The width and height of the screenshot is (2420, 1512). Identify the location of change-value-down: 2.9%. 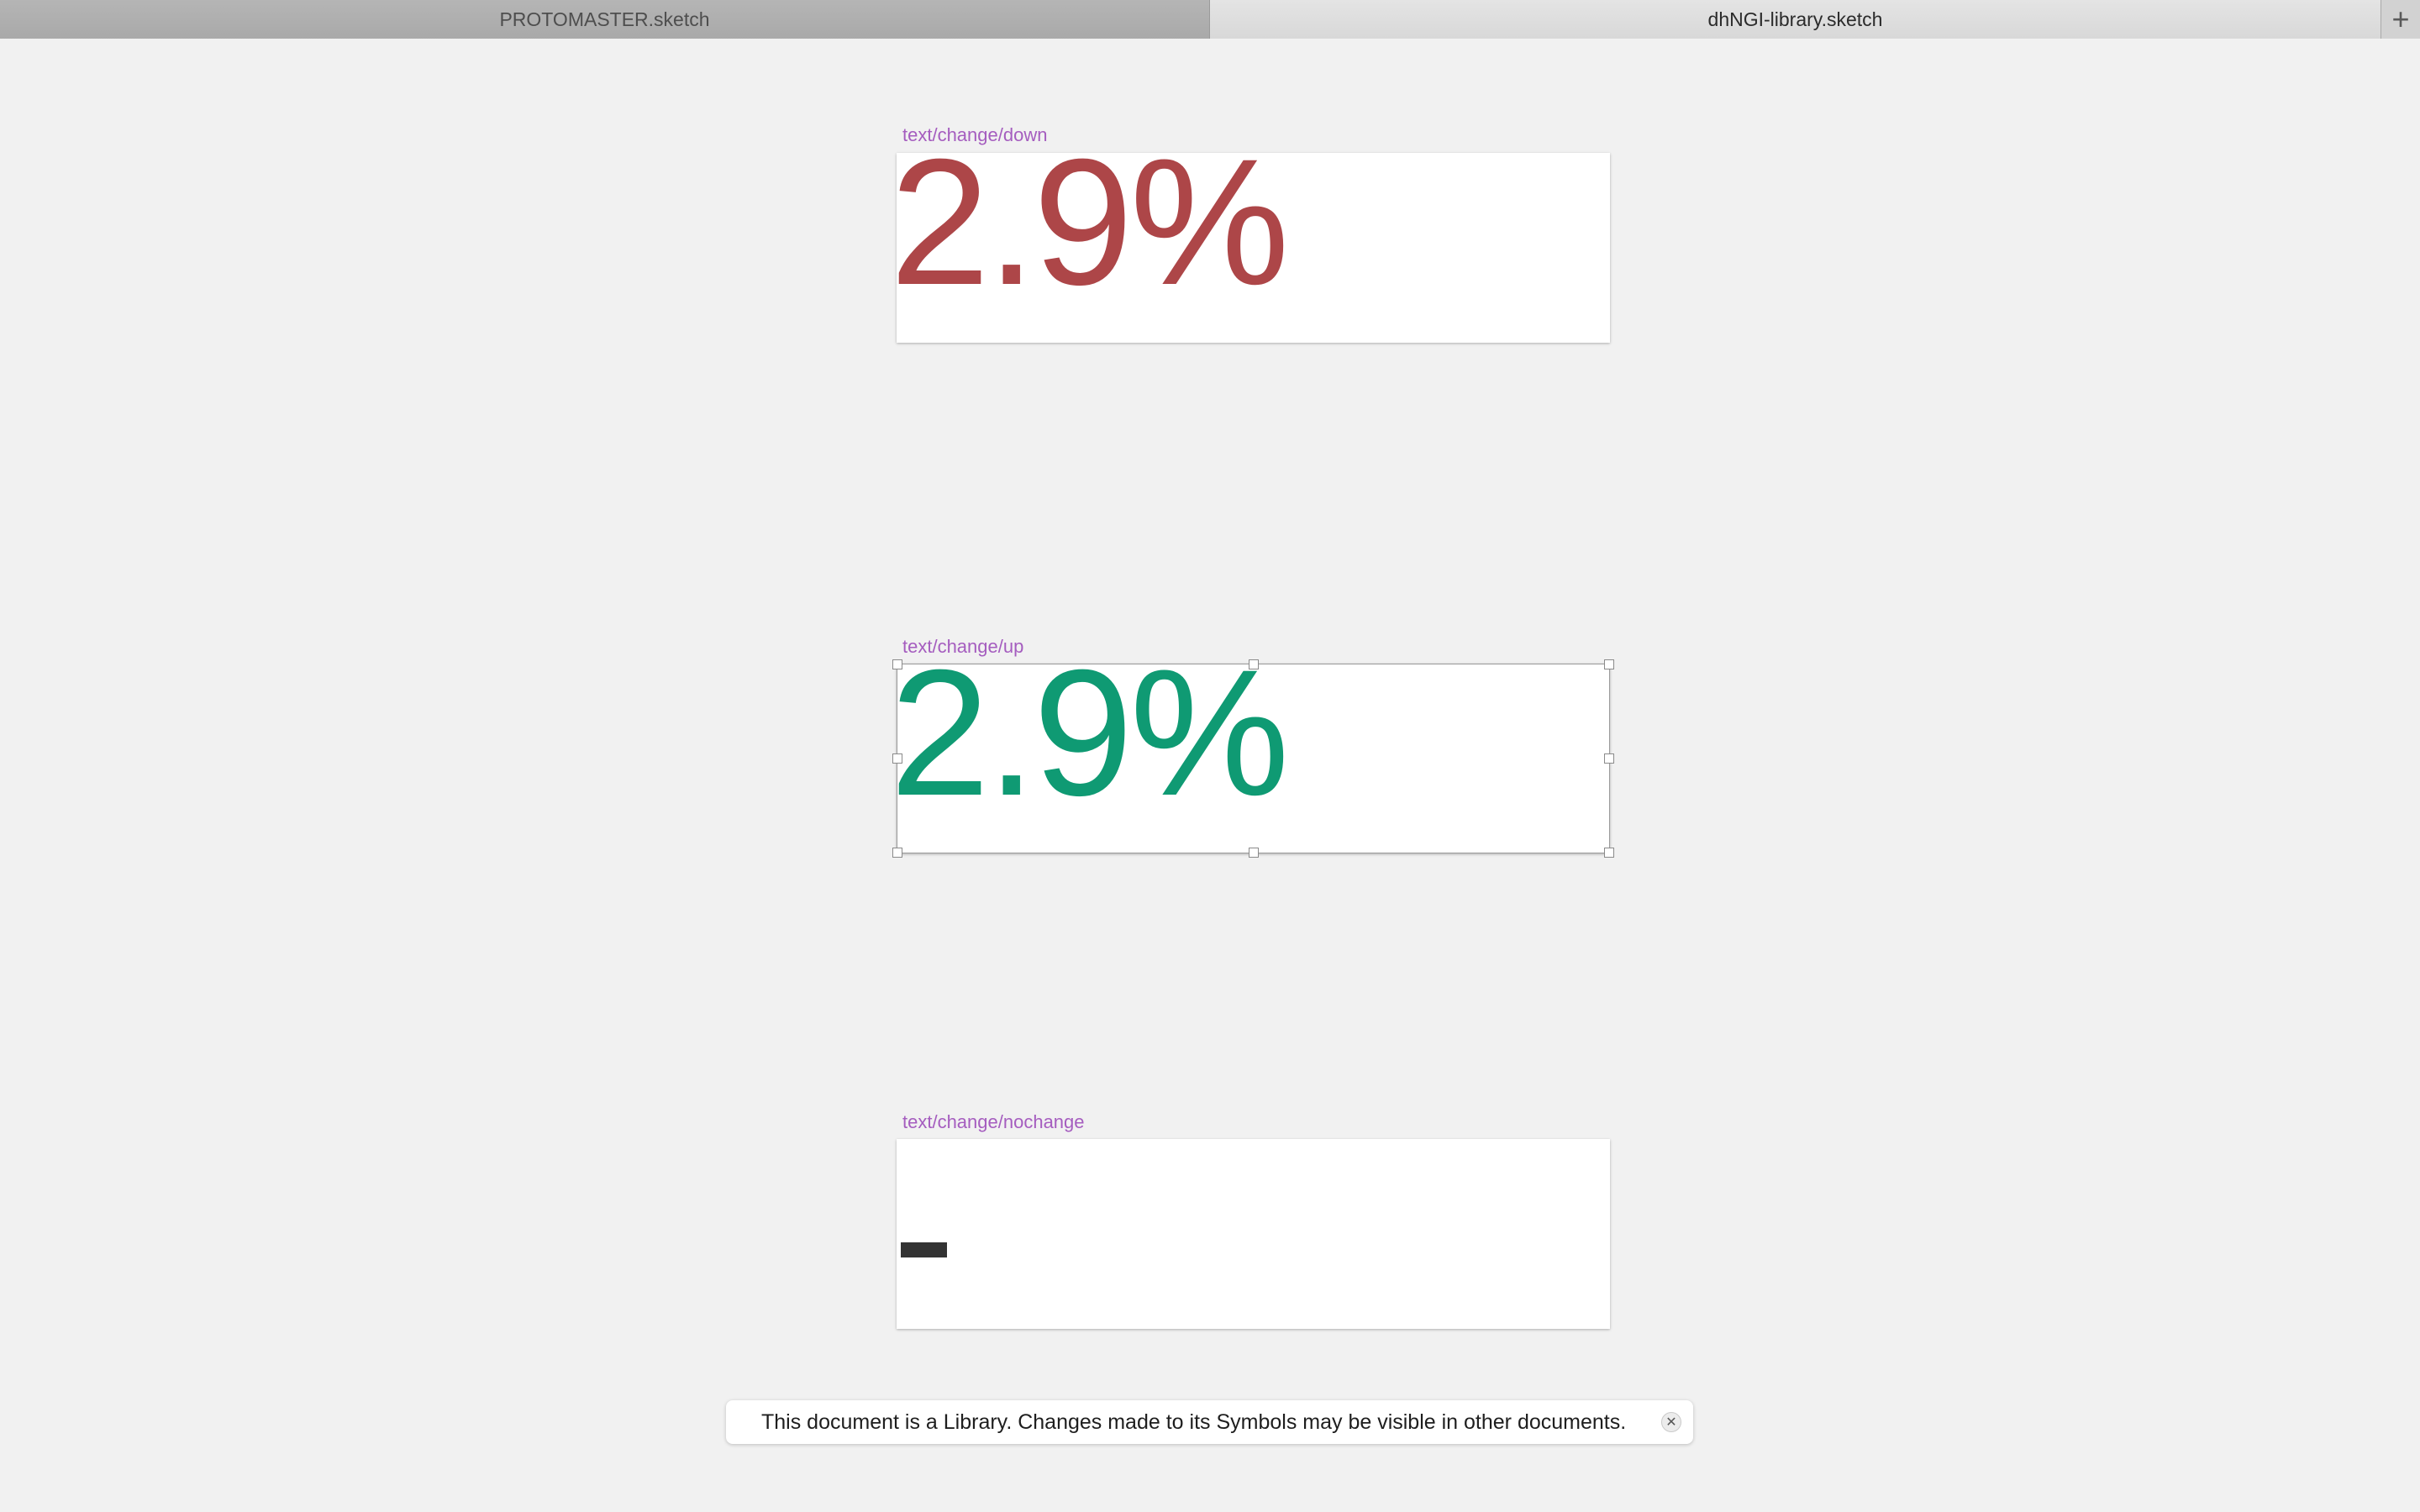
(1093, 238).